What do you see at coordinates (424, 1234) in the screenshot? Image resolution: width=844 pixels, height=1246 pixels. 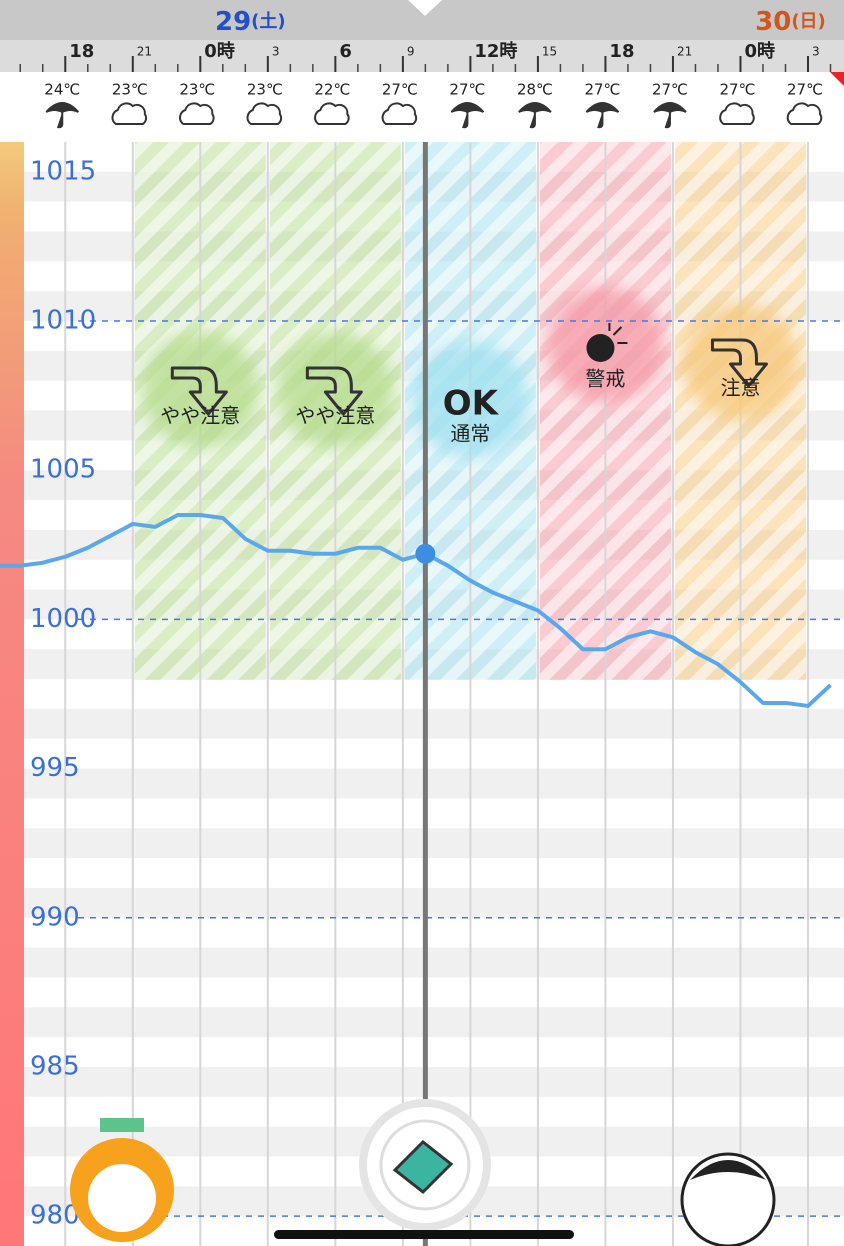 I see `home-indicator` at bounding box center [424, 1234].